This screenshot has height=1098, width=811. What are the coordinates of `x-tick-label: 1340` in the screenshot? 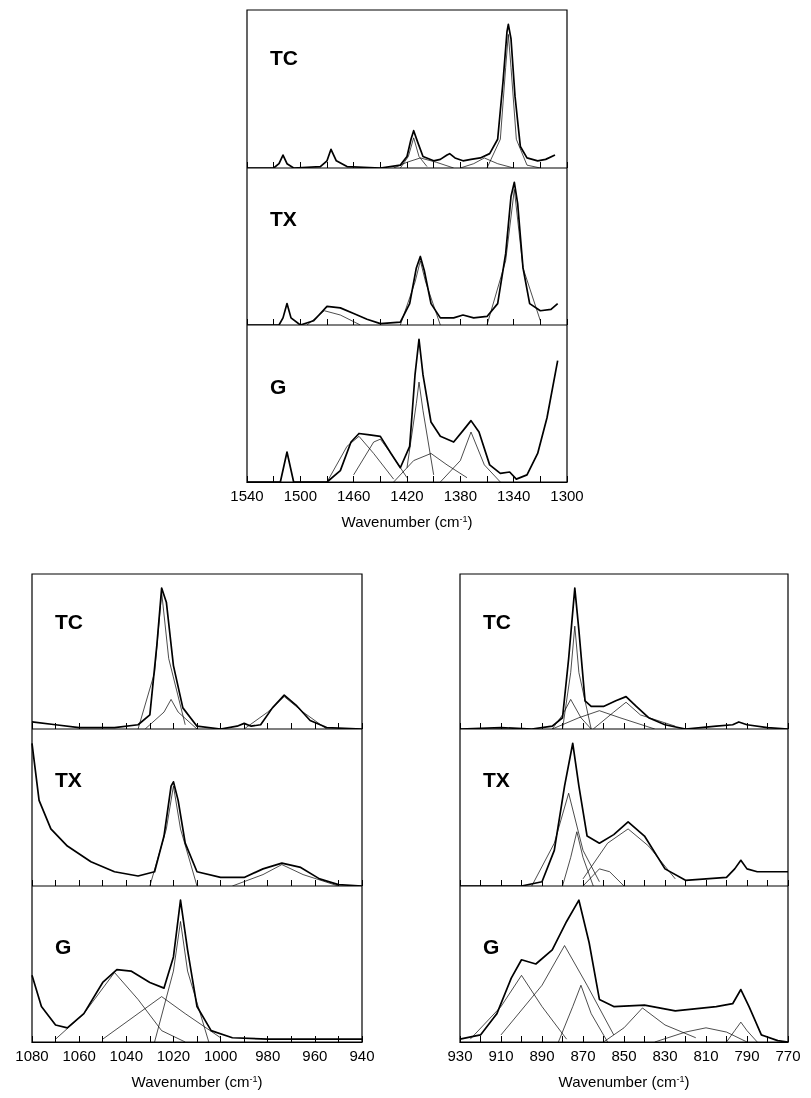 It's located at (513, 495).